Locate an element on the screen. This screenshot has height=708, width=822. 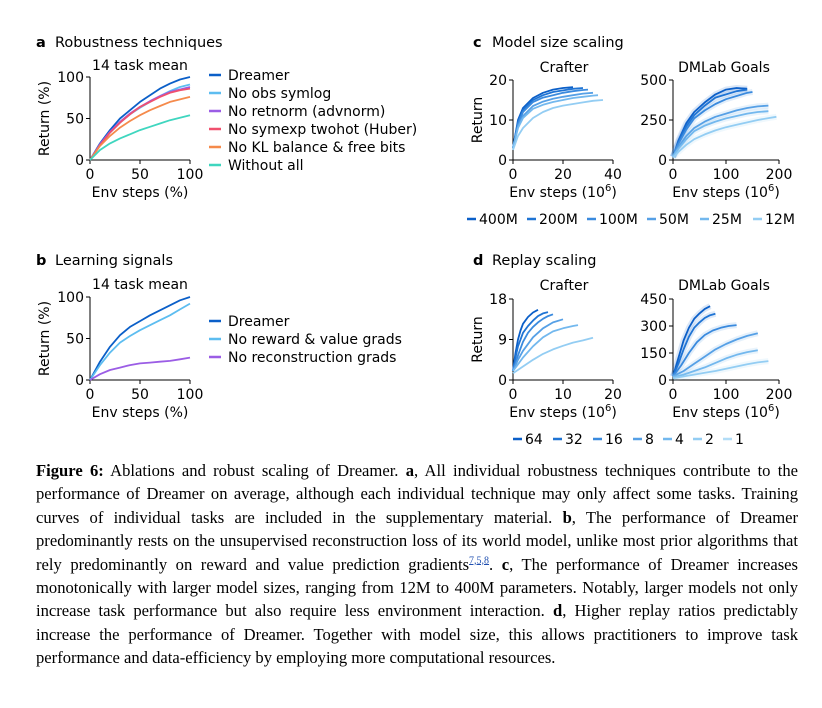
panel-c-left-title: Crafter is located at coordinates (564, 68).